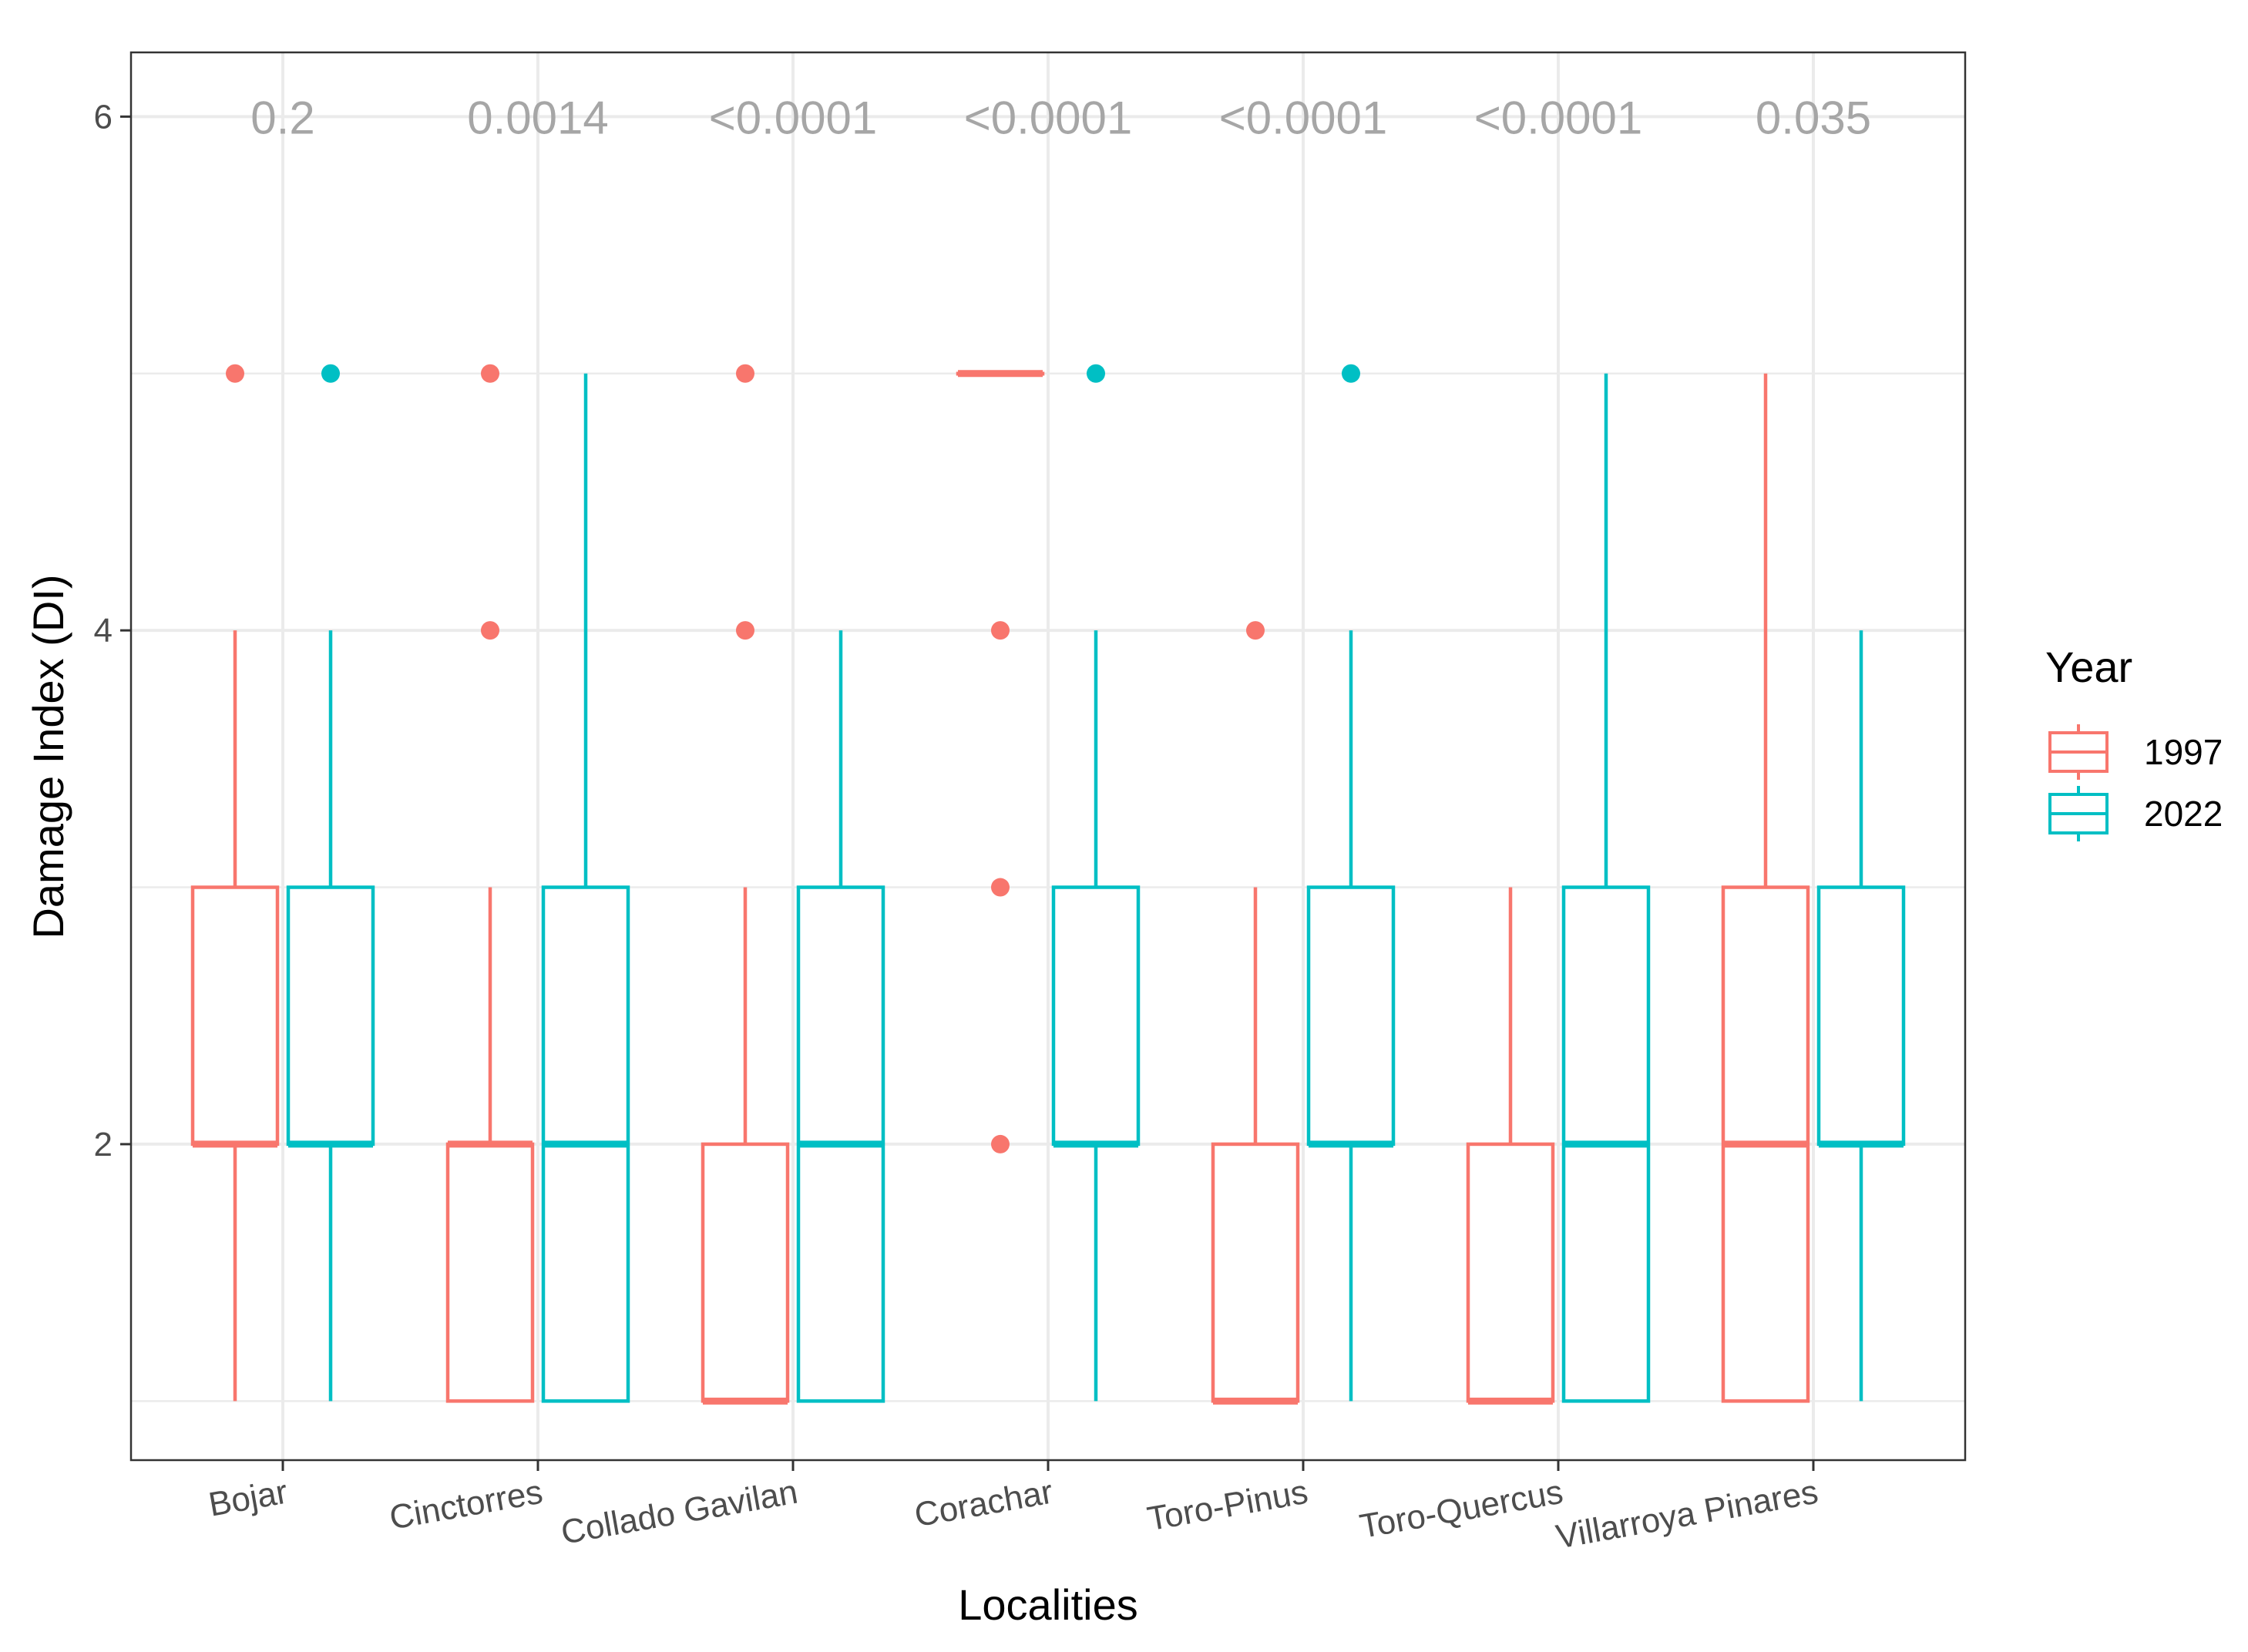  What do you see at coordinates (2088, 667) in the screenshot?
I see `legend-title: Year` at bounding box center [2088, 667].